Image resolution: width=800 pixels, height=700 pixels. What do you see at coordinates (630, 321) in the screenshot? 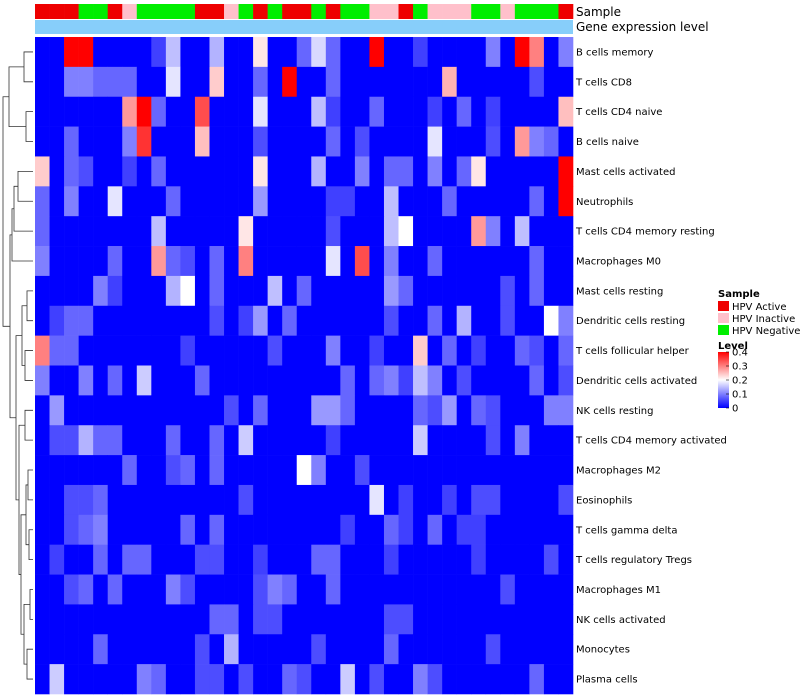
I see `row-label: Dendritic cells resting` at bounding box center [630, 321].